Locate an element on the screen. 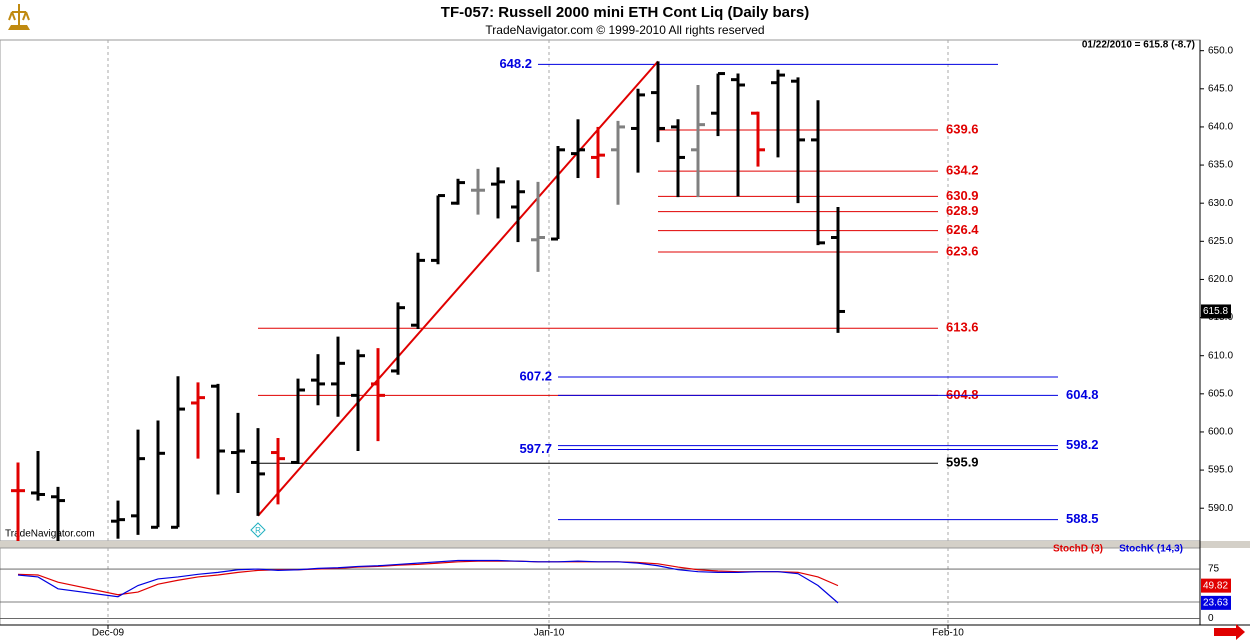 Image resolution: width=1250 pixels, height=643 pixels. x-tick-label: Dec-09 is located at coordinates (108, 633).